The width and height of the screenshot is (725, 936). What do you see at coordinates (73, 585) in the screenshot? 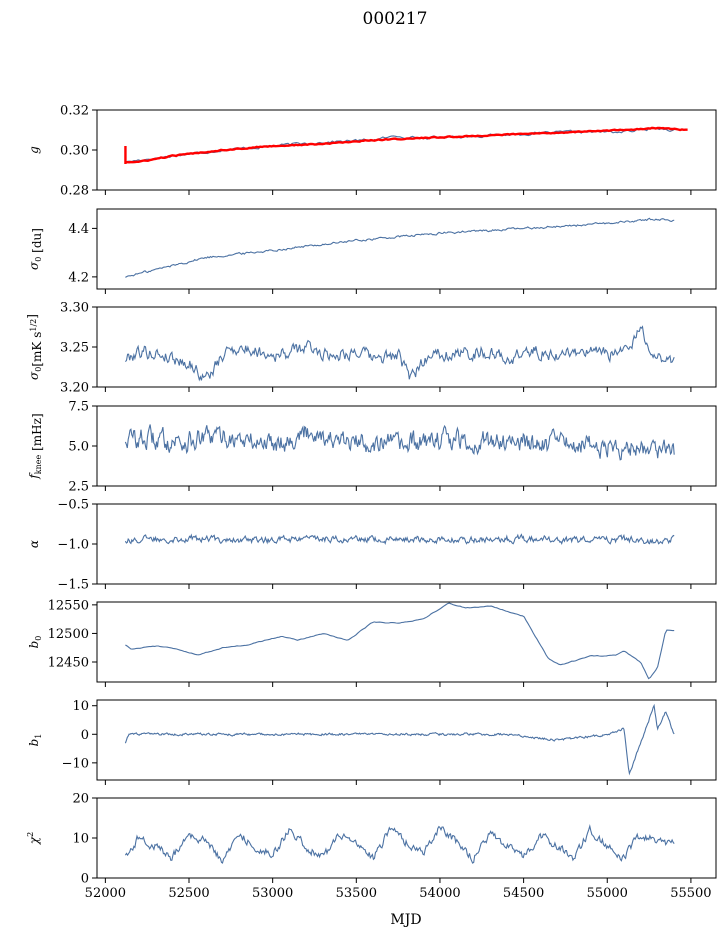
I see `ytick-label-alpha-0: −1.5` at bounding box center [73, 585].